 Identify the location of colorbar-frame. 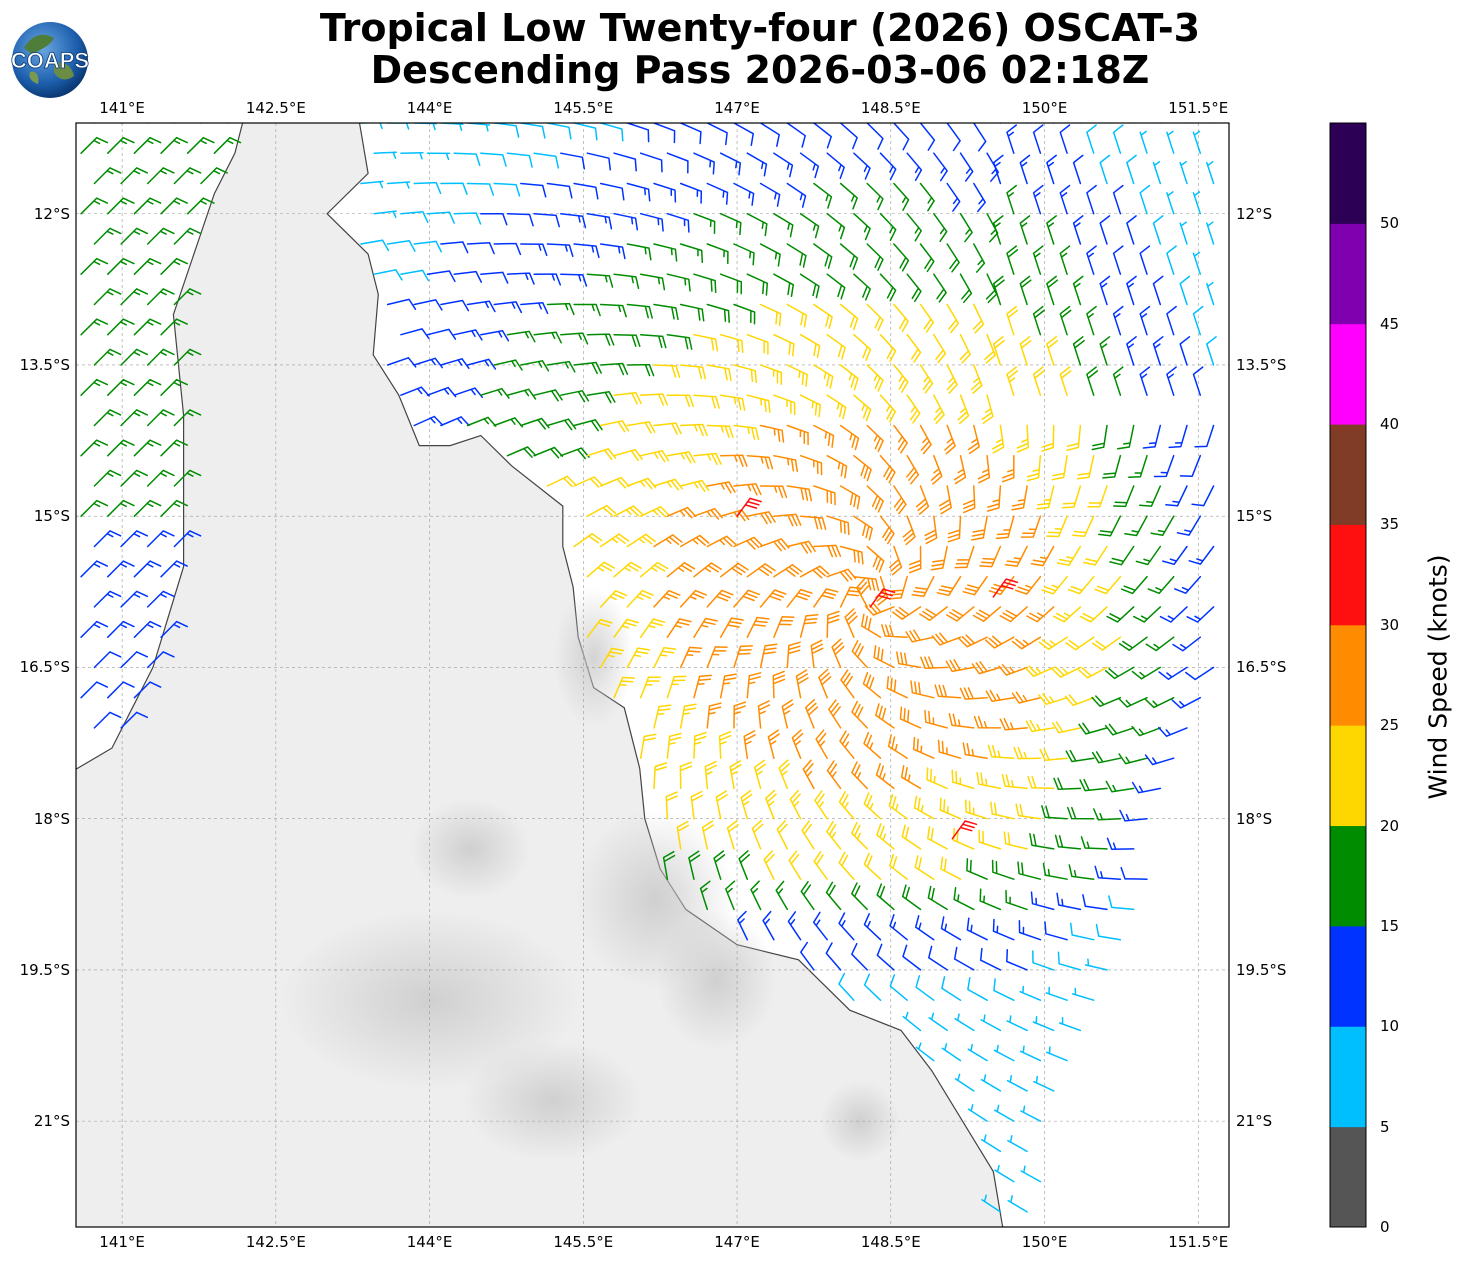
(1348, 675).